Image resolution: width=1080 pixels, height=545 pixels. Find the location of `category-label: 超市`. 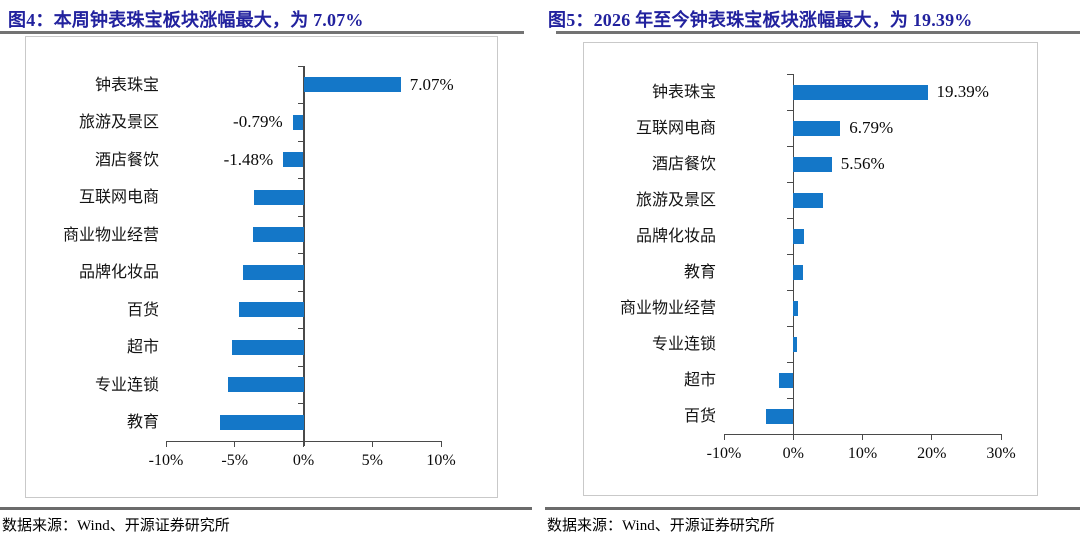

category-label: 超市 is located at coordinates (142, 347).